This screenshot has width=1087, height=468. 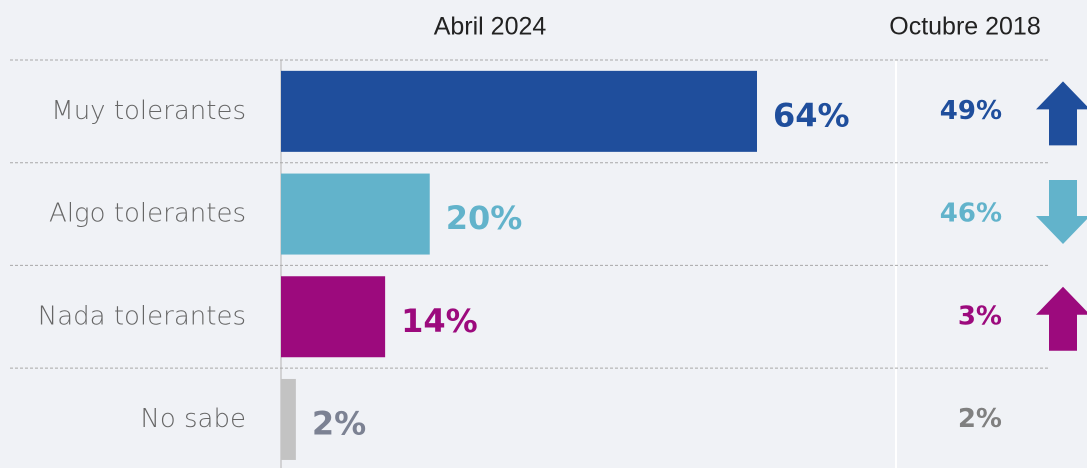 I want to click on previous-value-label: 49%, so click(x=971, y=111).